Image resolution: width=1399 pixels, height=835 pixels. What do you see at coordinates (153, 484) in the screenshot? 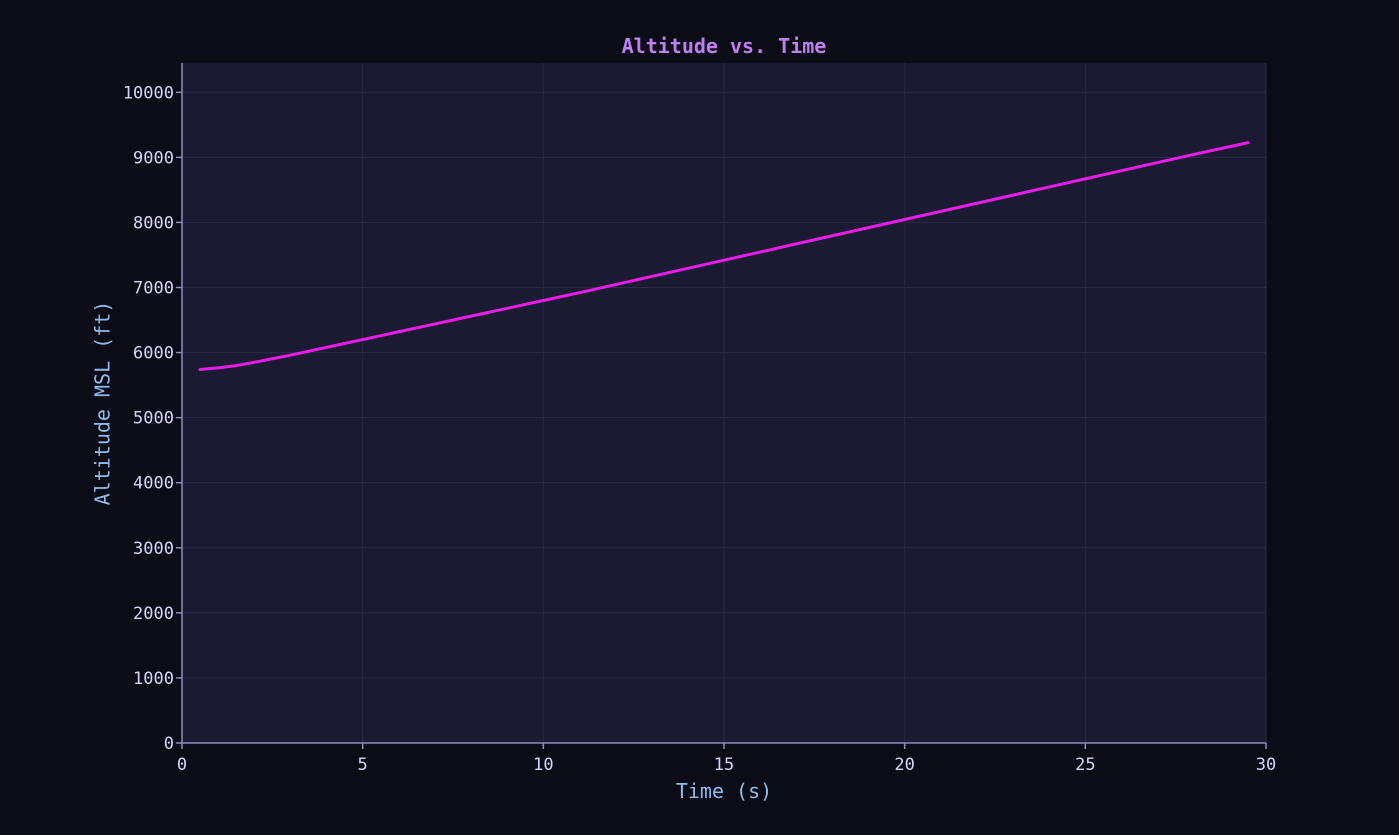
I see `y-tick-label: 4000` at bounding box center [153, 484].